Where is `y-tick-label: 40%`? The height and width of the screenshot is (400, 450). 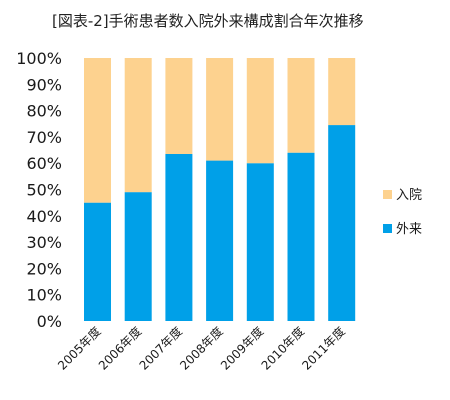 y-tick-label: 40% is located at coordinates (44, 216).